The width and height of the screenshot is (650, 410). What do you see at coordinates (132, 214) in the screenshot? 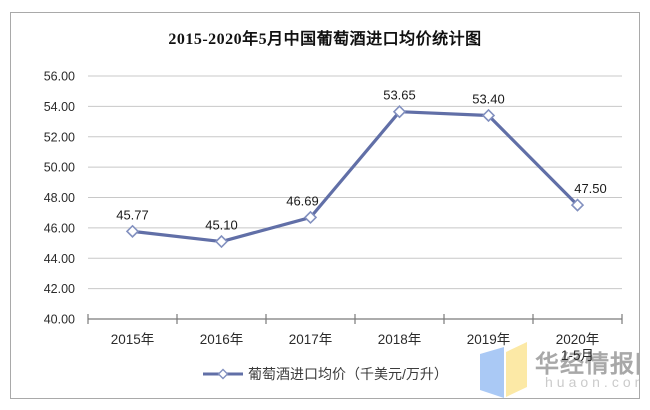
I see `data-point-label: 45.77` at bounding box center [132, 214].